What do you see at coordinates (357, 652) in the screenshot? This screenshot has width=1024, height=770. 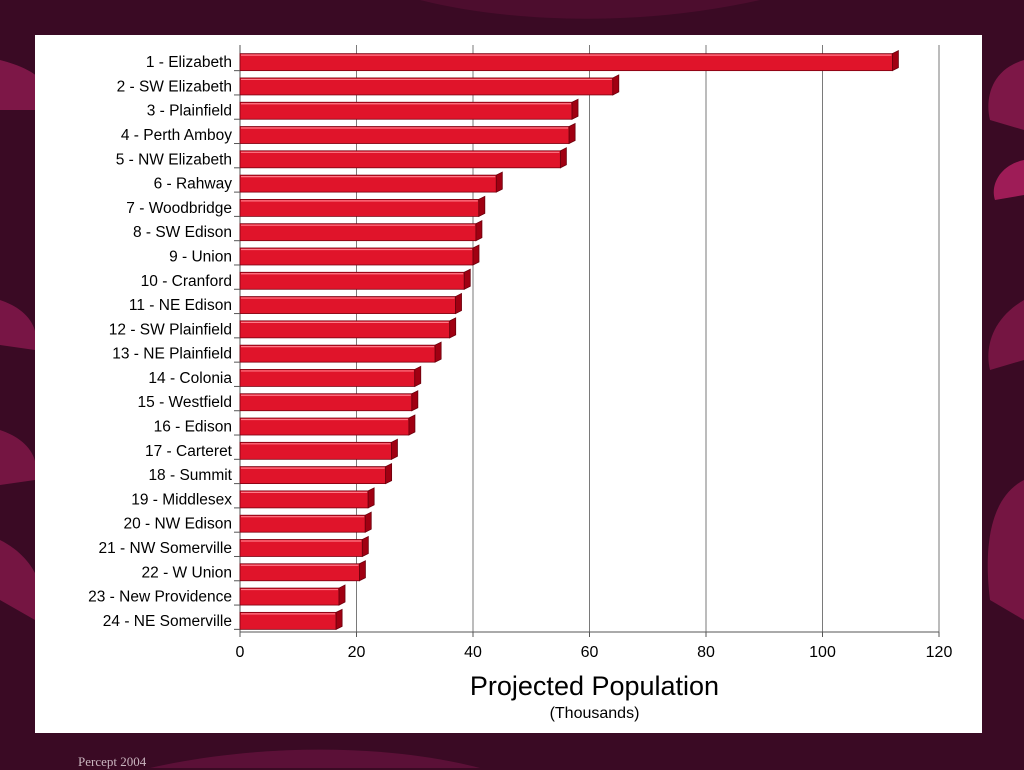 I see `x-tick-label: 20` at bounding box center [357, 652].